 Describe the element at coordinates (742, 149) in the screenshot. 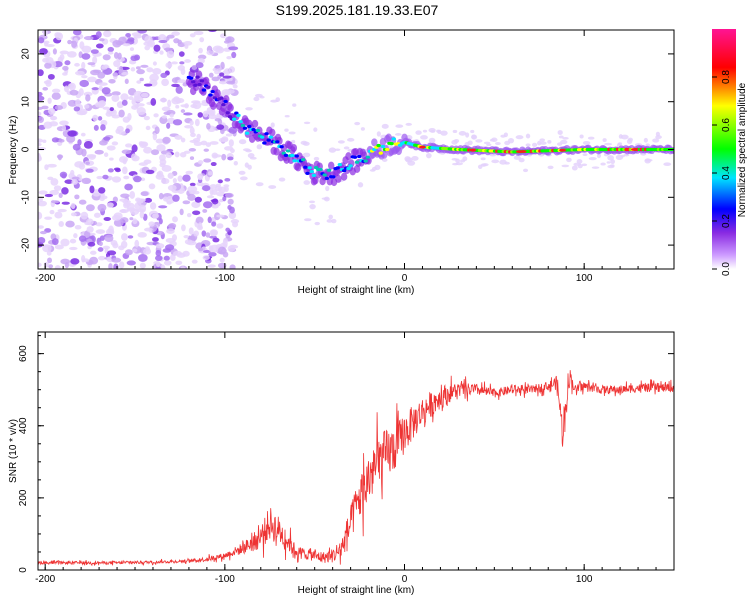

I see `colorbar-label: Normalized spectral amplitude` at that location.